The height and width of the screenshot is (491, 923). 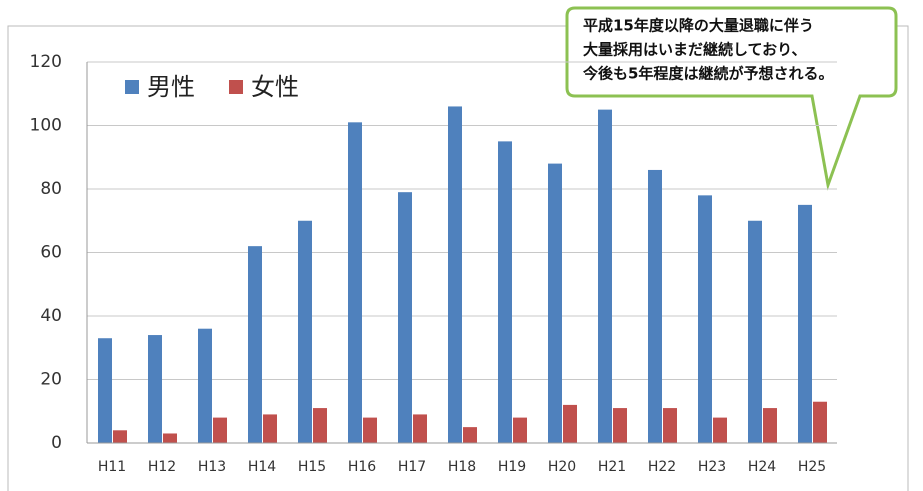 What do you see at coordinates (162, 467) in the screenshot?
I see `x-tick-label: H12` at bounding box center [162, 467].